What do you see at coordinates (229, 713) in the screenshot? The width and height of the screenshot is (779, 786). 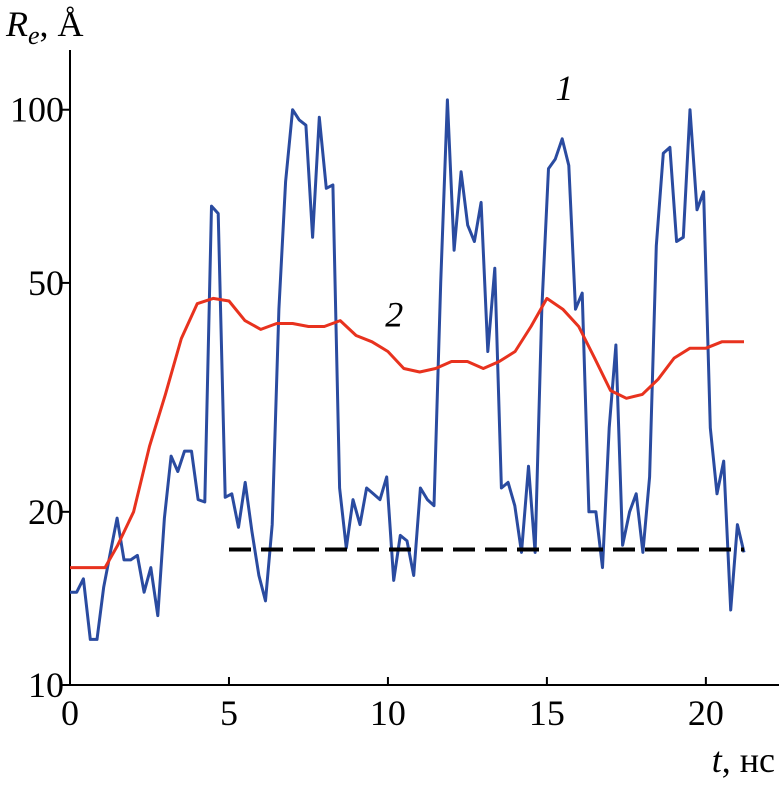 I see `x-tick-label: 5` at bounding box center [229, 713].